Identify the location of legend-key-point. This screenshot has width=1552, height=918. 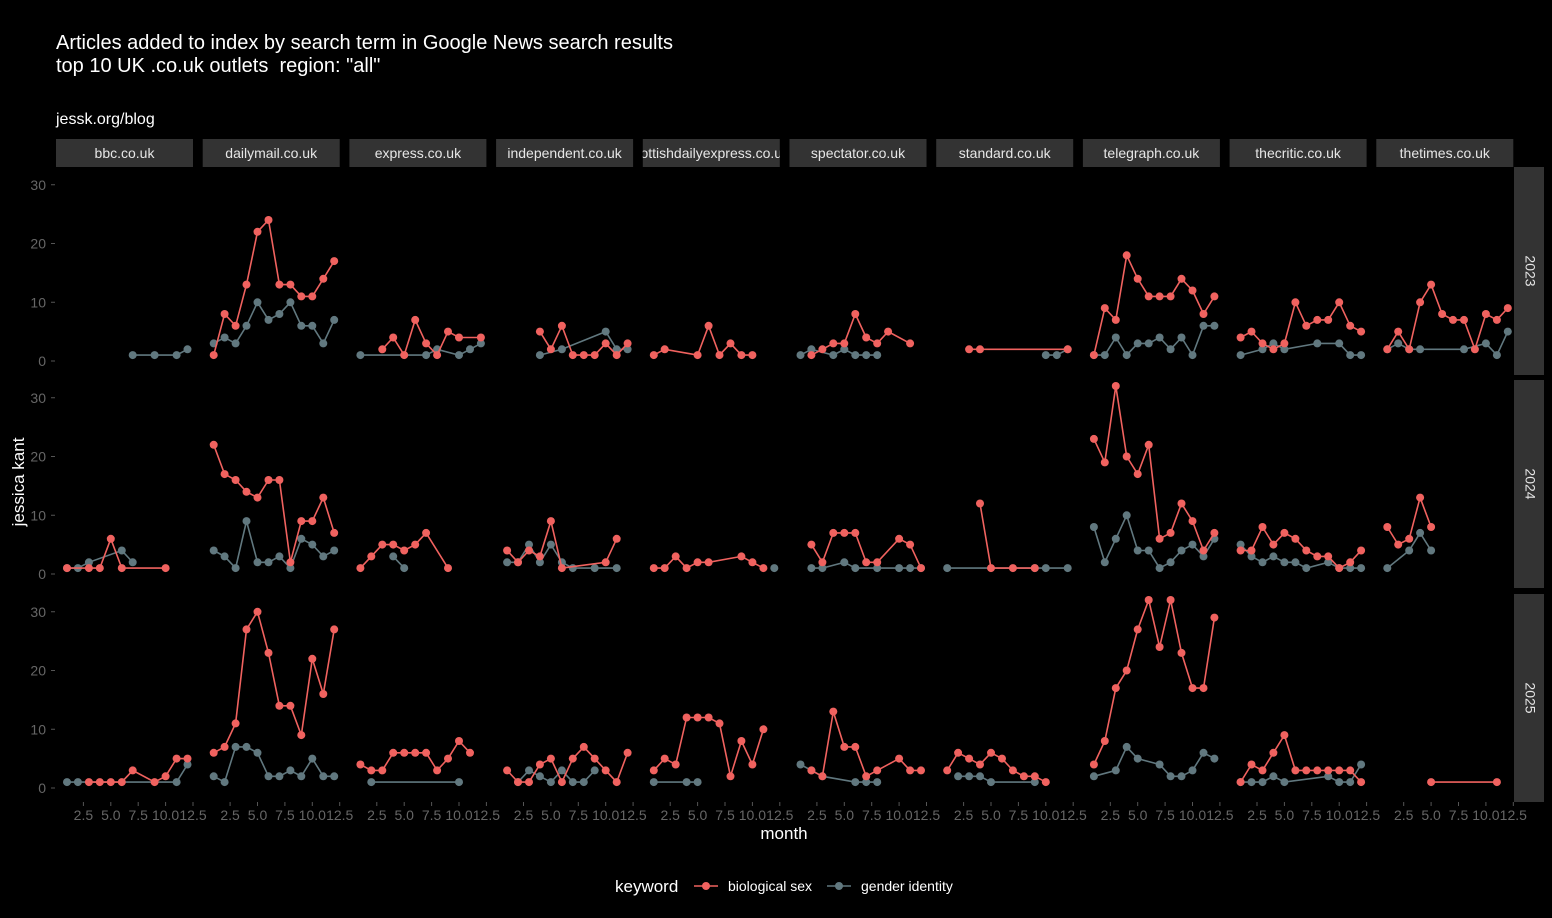
(839, 886).